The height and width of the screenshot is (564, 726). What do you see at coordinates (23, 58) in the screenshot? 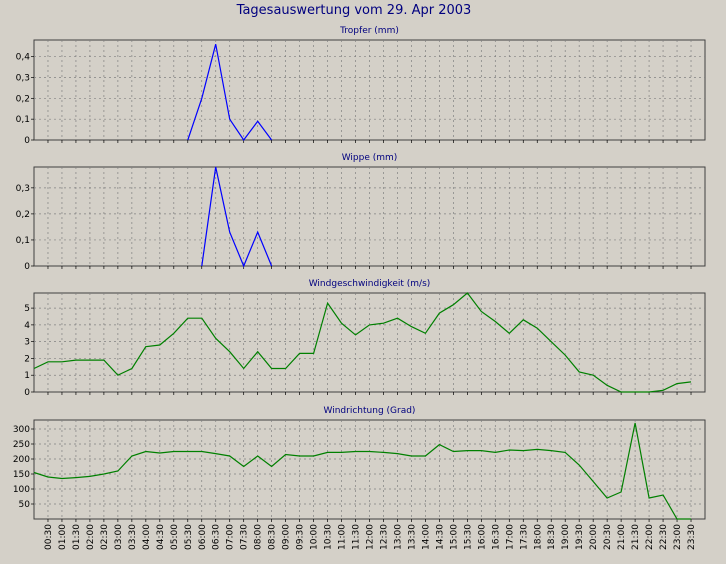
I see `y-tick-label: 0,4` at bounding box center [23, 58].